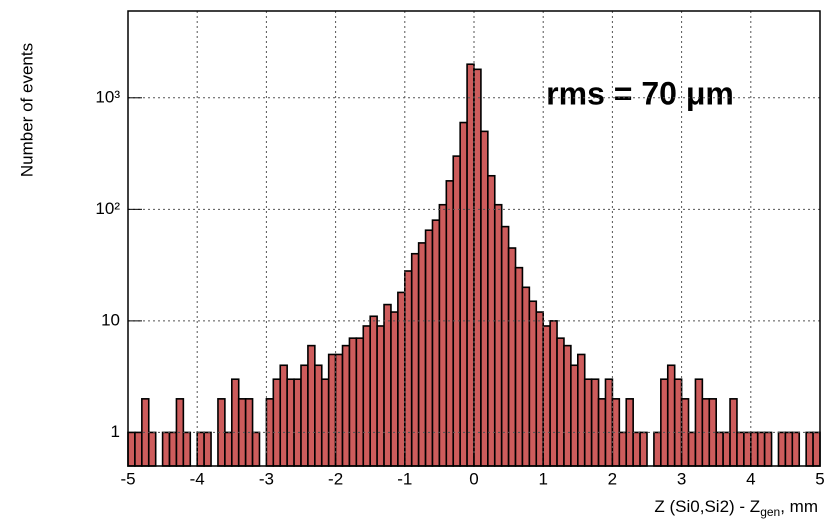  I want to click on x-tick-label: 4, so click(750, 478).